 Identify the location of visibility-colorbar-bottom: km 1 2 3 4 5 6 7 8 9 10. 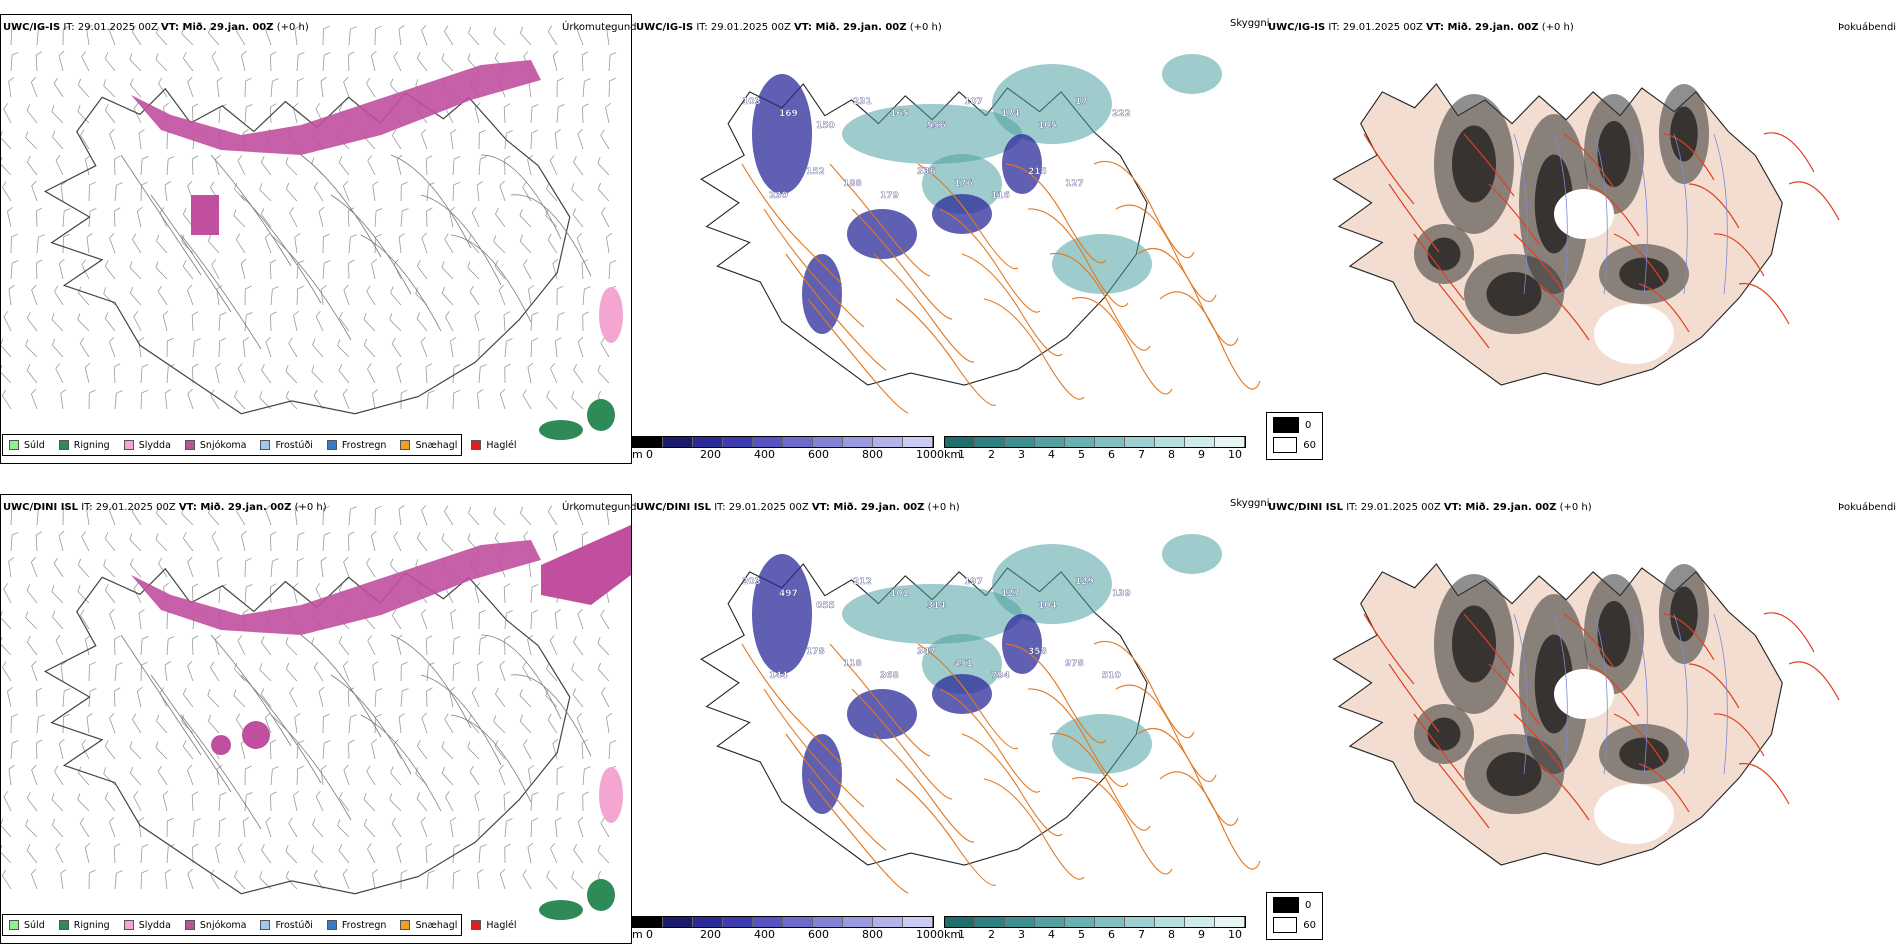
(1097, 931).